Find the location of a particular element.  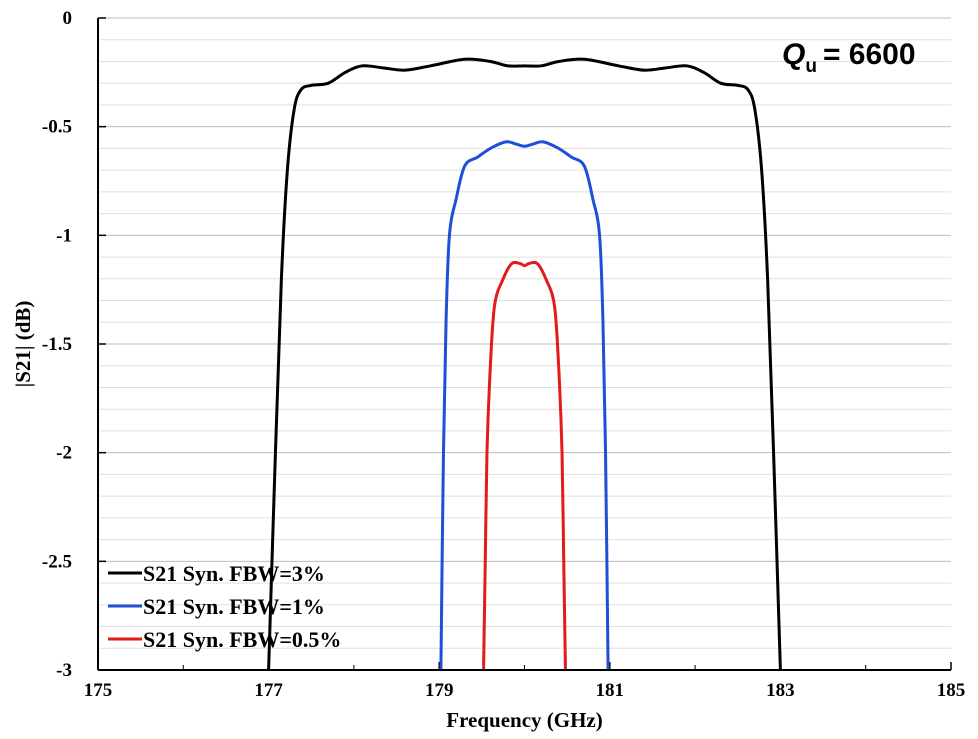

series-fbw-1-line is located at coordinates (524, 405).